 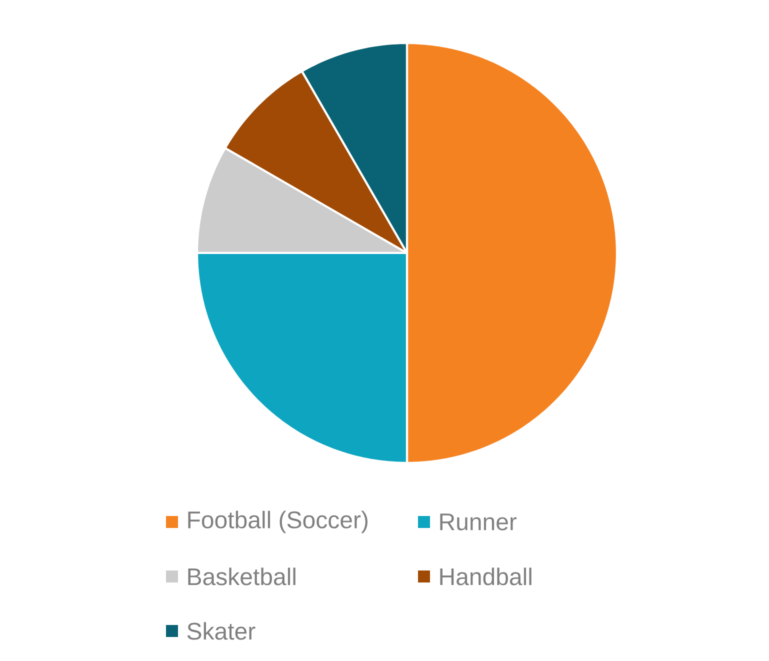 I want to click on legend-label: Handball, so click(x=486, y=577).